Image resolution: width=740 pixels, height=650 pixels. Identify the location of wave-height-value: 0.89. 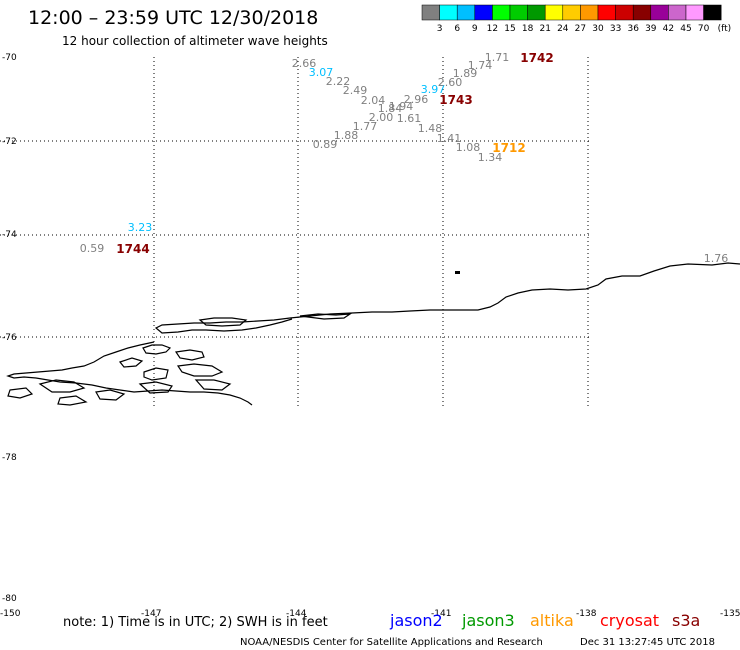
(325, 144).